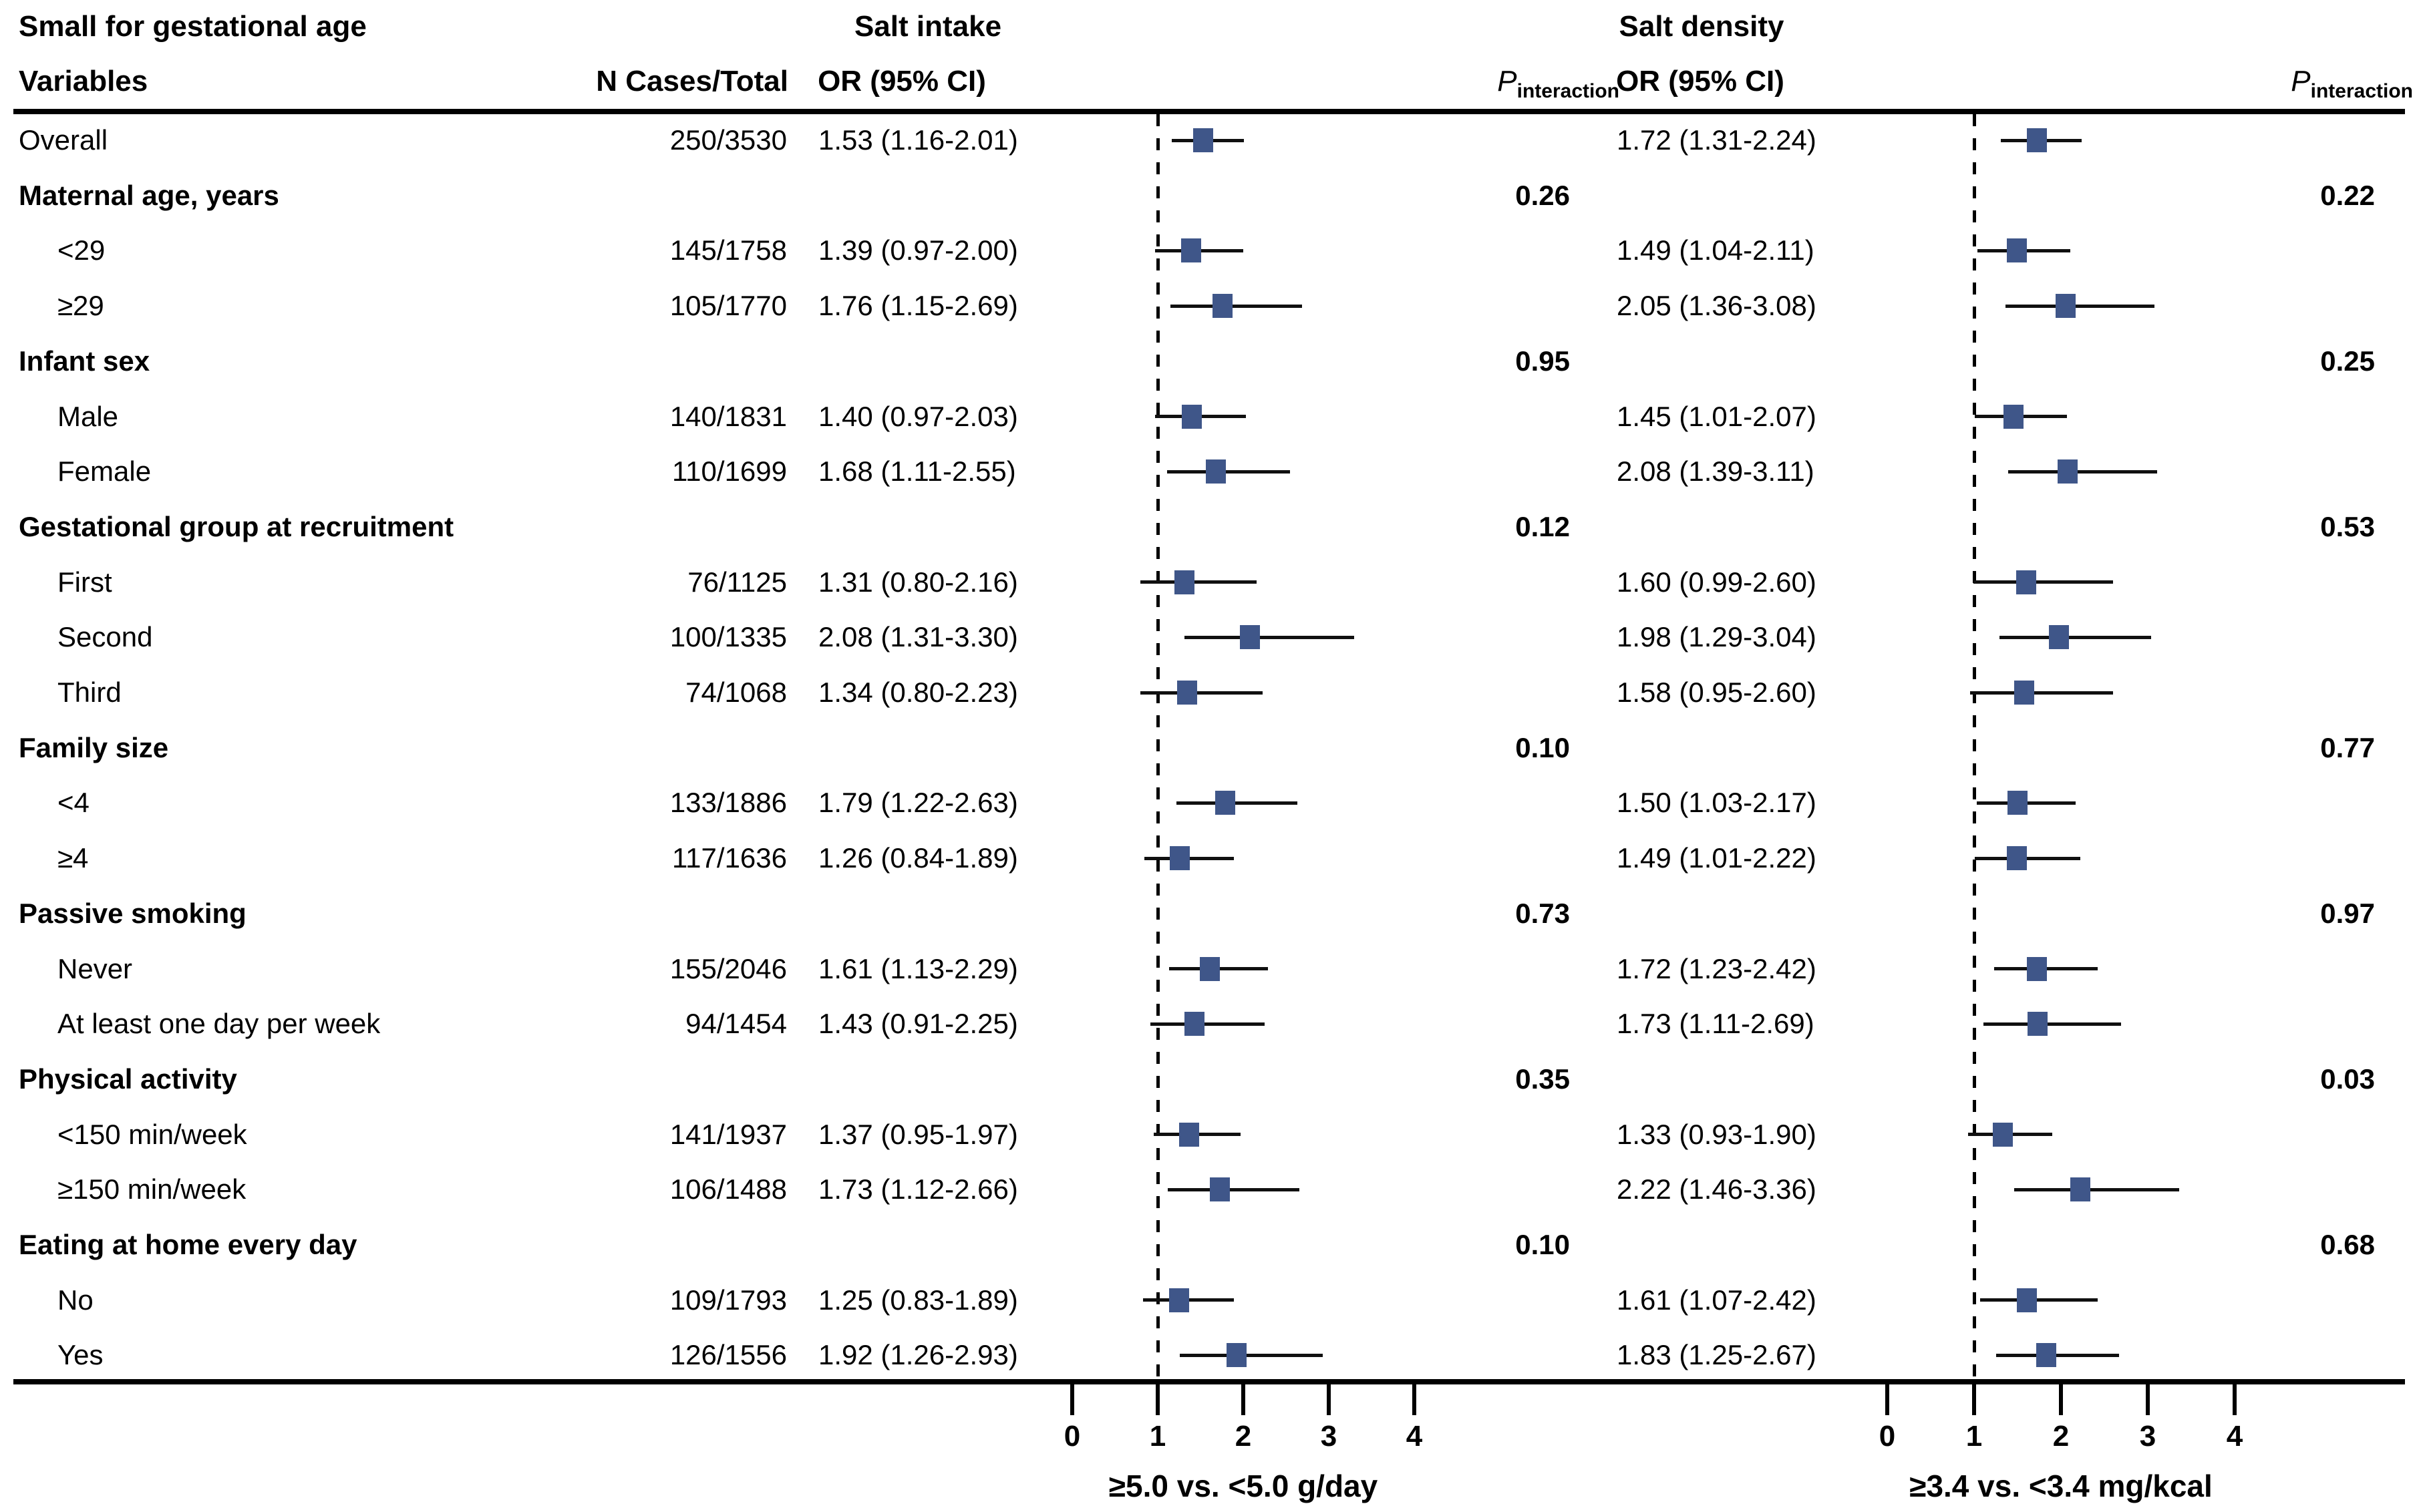 The width and height of the screenshot is (2417, 1512). I want to click on p-interaction-value-intake: 0.35, so click(1543, 1079).